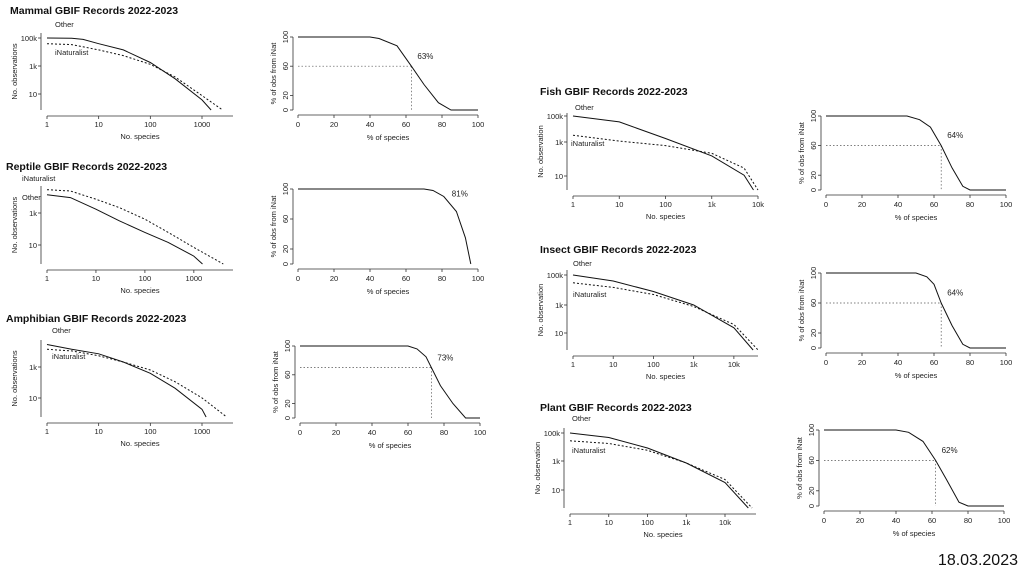 This screenshot has width=1024, height=576. I want to click on chart-4-title: Insect GBIF Records 2022-2023, so click(618, 250).